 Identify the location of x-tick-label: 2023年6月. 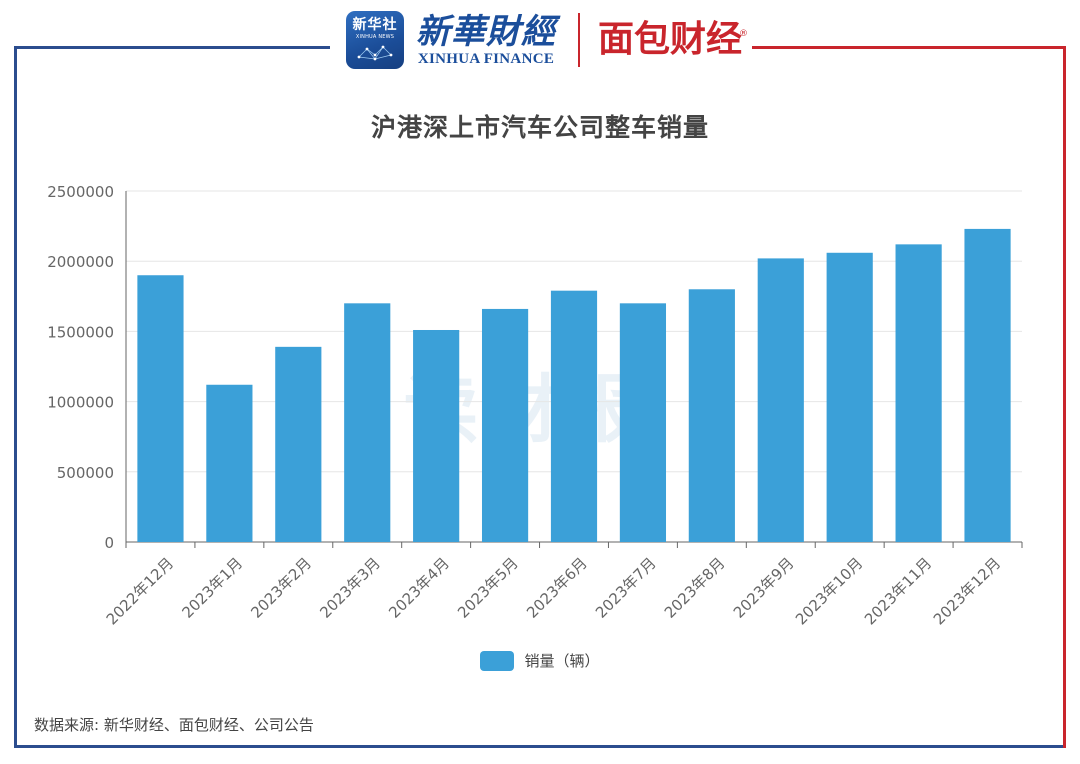
(557, 588).